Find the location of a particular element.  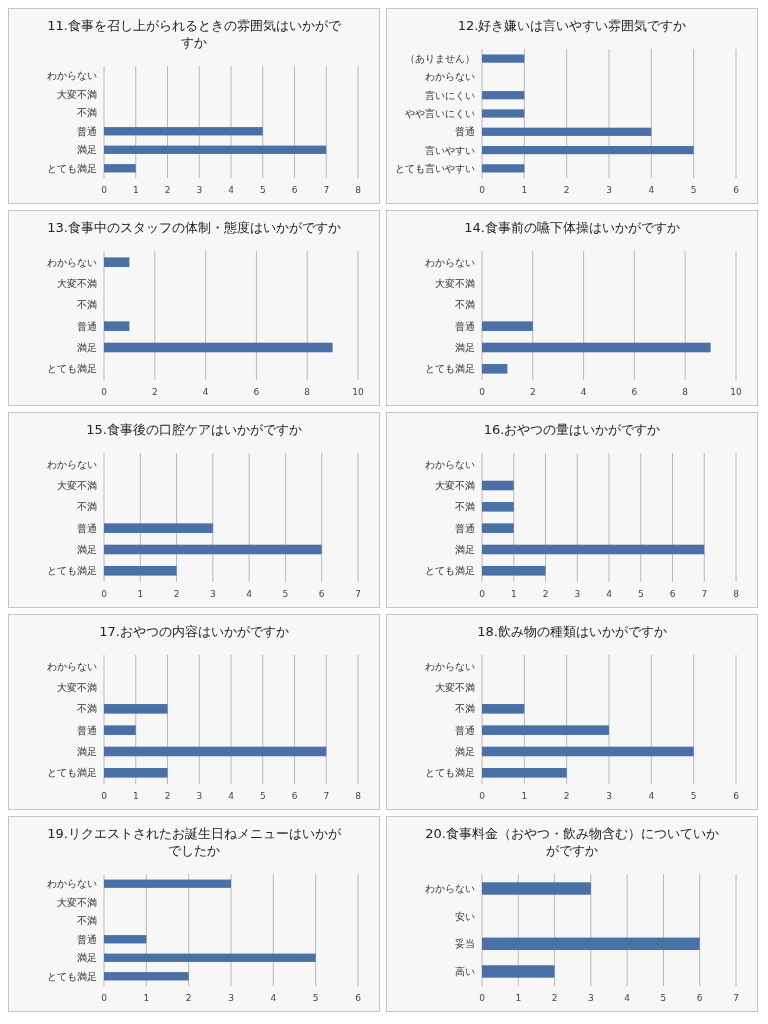

chart-title: 19.リクエストされたお誕生日ねメニューはいかがでしたか is located at coordinates (194, 842).